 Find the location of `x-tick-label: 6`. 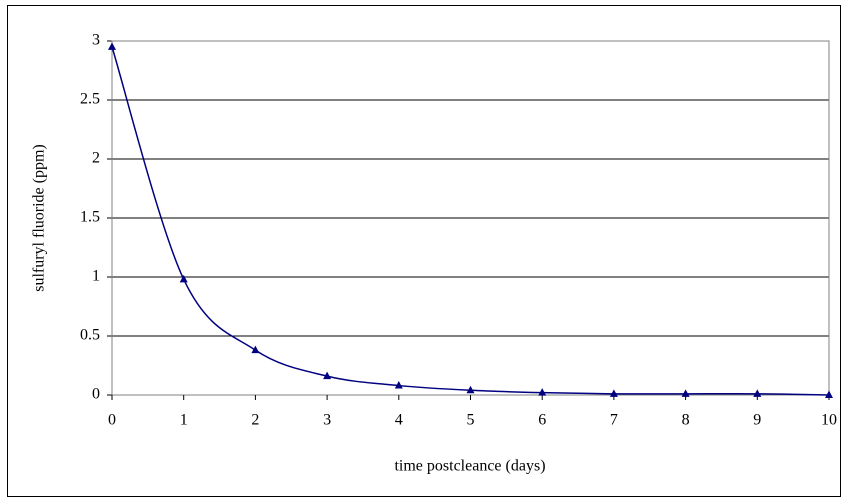

x-tick-label: 6 is located at coordinates (542, 420).